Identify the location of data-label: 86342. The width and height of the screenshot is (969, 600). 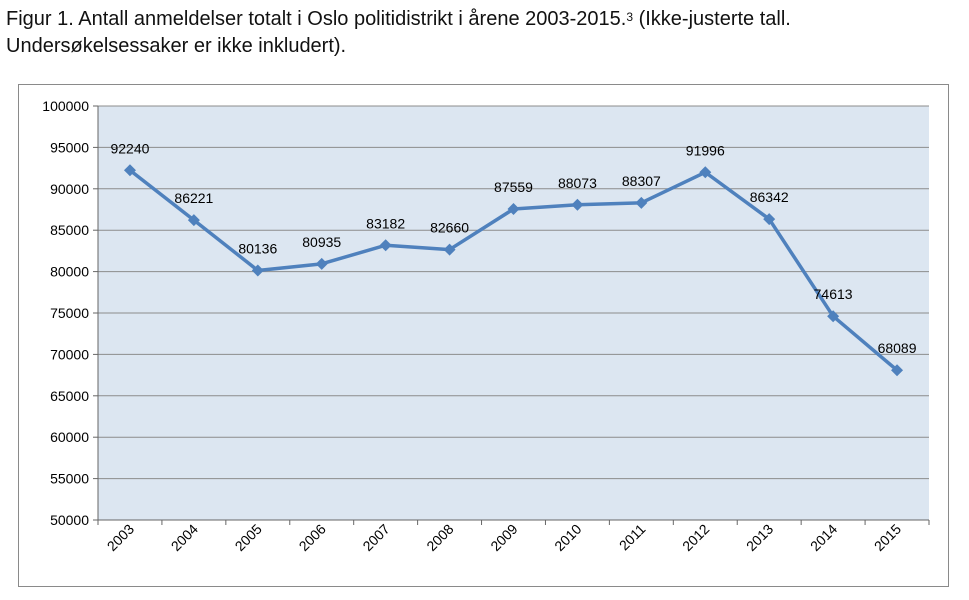
(769, 197).